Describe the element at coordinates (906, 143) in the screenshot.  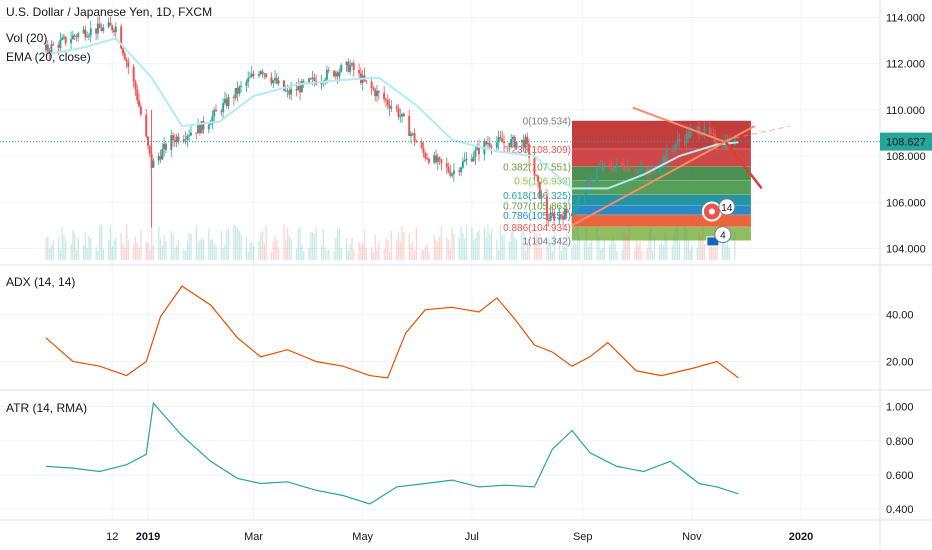
I see `last-price-label: 108.627` at that location.